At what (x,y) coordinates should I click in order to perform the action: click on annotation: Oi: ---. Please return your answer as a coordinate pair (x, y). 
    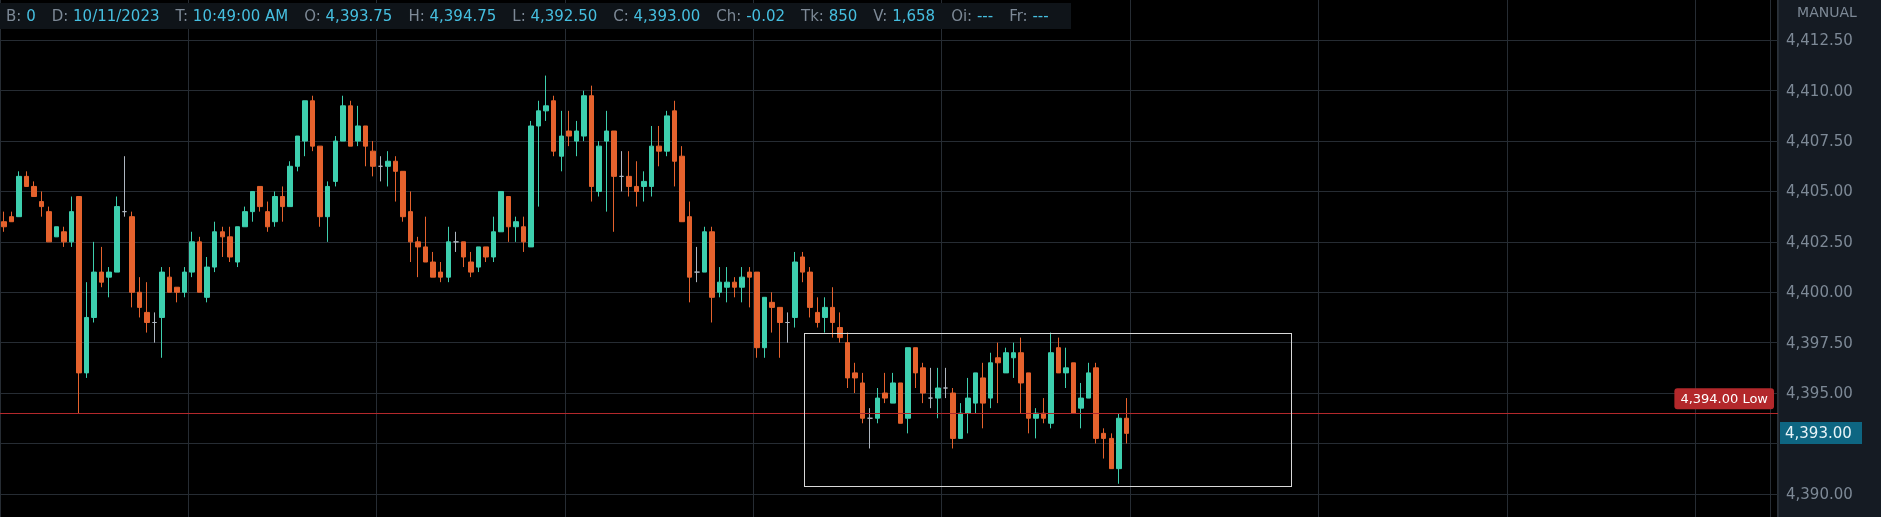
    Looking at the image, I should click on (972, 16).